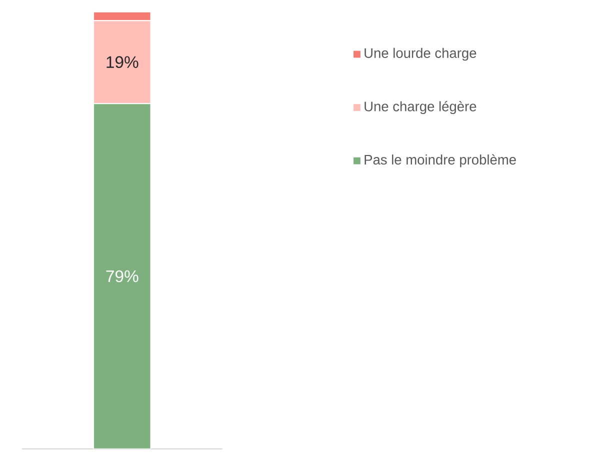  What do you see at coordinates (122, 276) in the screenshot?
I see `data-label: 79%` at bounding box center [122, 276].